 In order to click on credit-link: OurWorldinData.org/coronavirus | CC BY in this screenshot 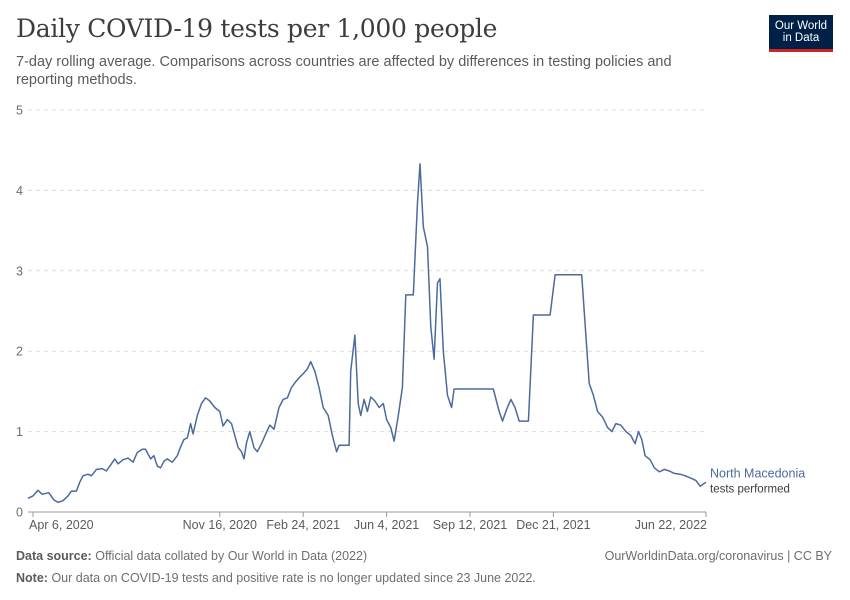, I will do `click(718, 556)`.